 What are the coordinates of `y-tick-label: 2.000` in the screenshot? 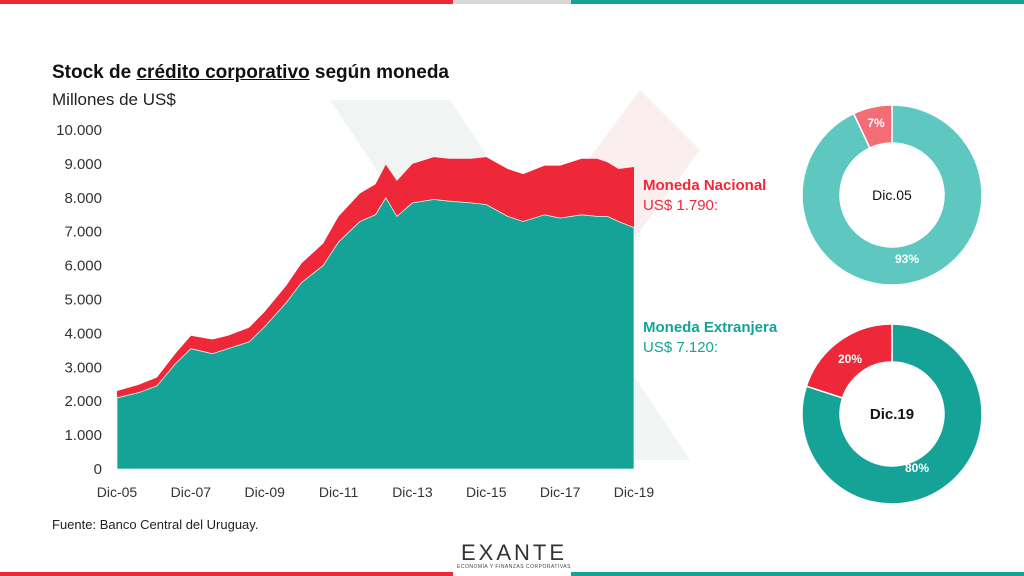 It's located at (83, 401).